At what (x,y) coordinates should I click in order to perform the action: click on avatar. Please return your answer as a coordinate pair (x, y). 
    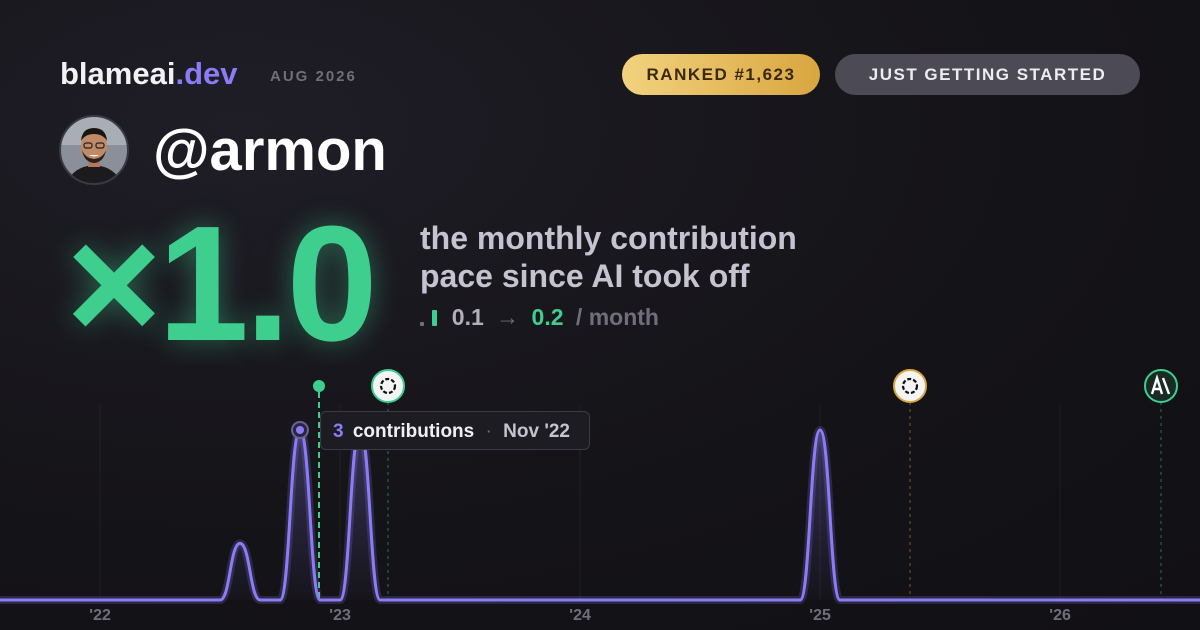
    Looking at the image, I should click on (94, 150).